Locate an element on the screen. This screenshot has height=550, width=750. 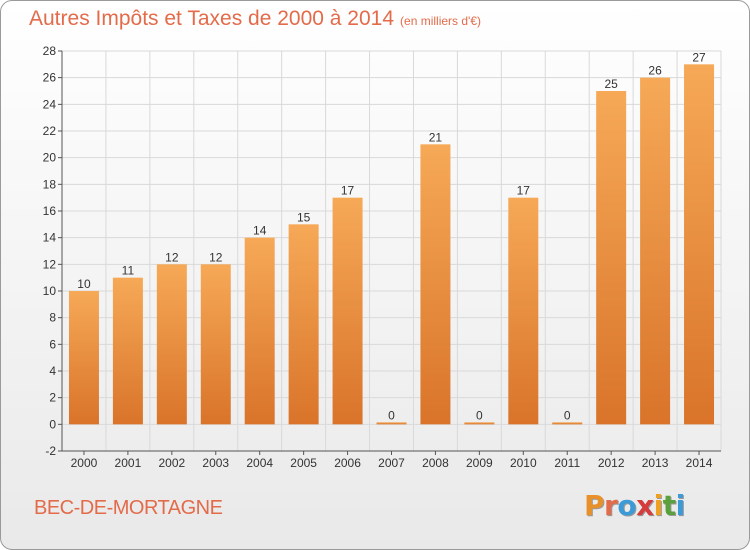
bar-value-label: 21 is located at coordinates (436, 137).